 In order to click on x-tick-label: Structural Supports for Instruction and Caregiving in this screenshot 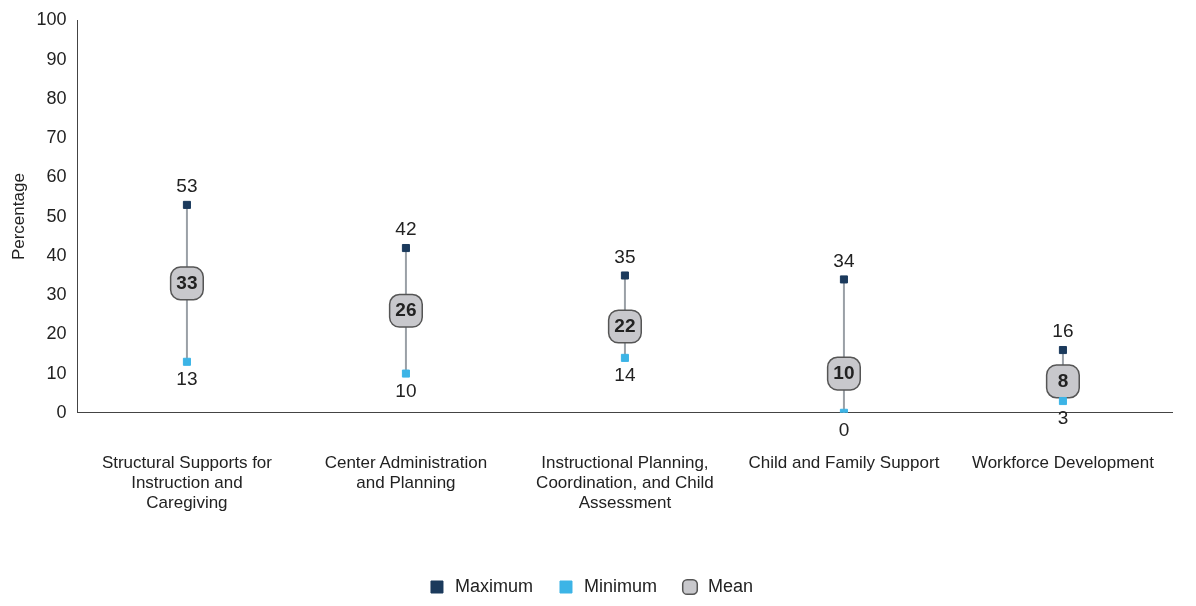, I will do `click(187, 482)`.